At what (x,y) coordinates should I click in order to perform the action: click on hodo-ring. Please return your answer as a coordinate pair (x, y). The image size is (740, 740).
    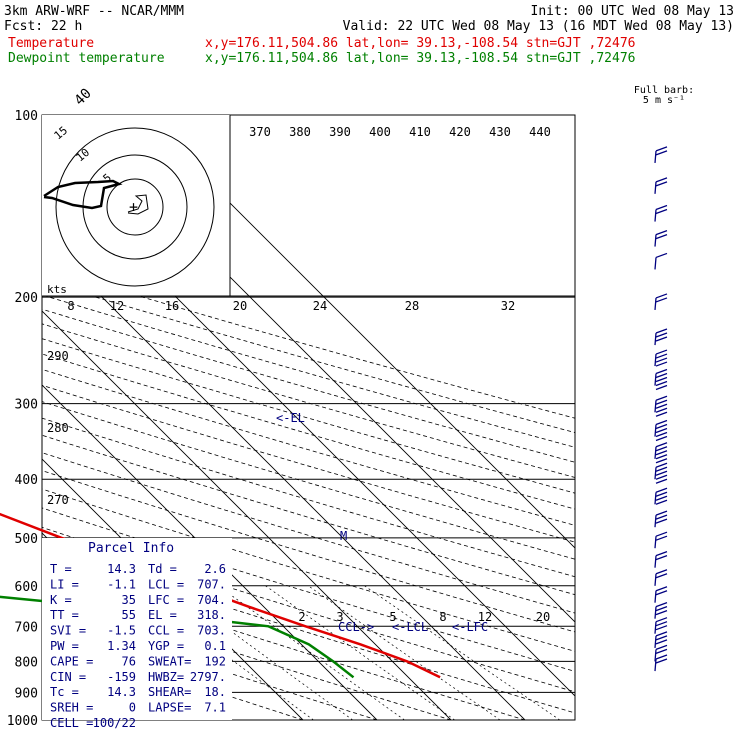
    Looking at the image, I should click on (135, 207).